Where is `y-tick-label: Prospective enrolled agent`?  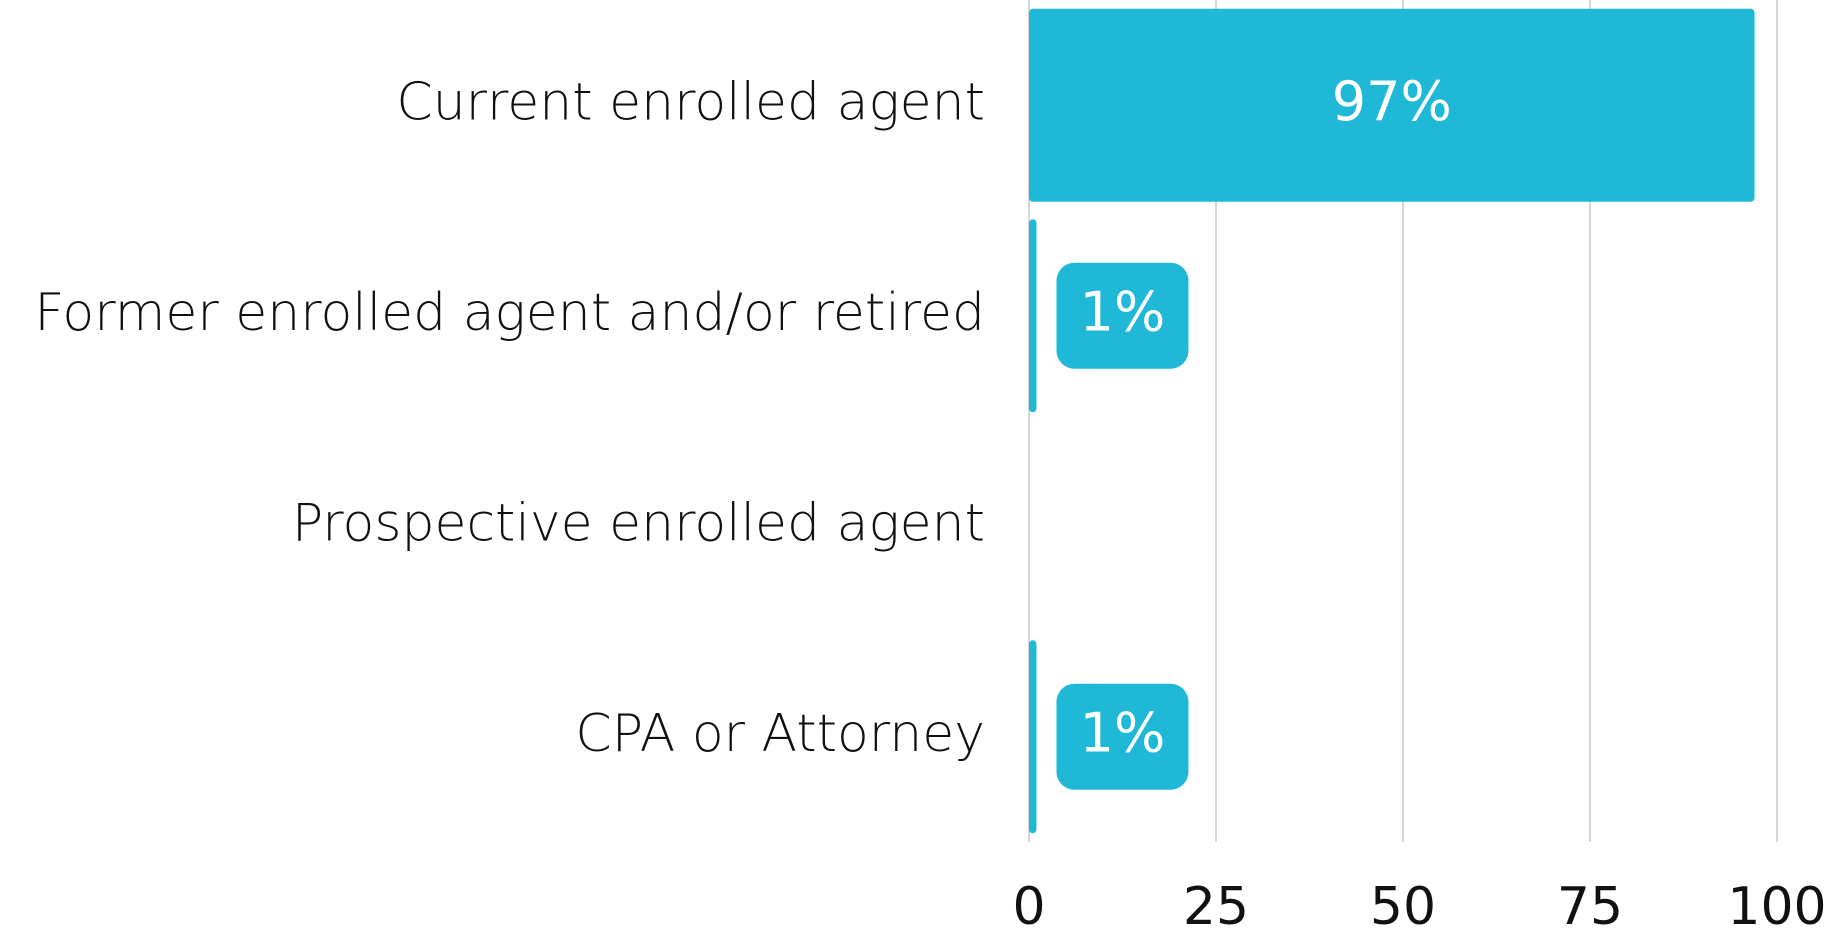
y-tick-label: Prospective enrolled agent is located at coordinates (638, 523).